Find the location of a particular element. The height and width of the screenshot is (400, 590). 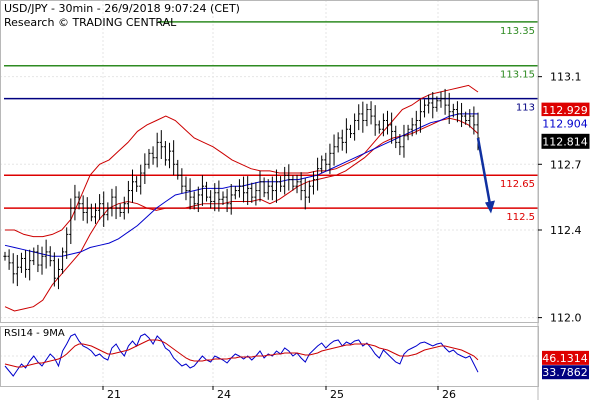

level-label-pivot: 113 is located at coordinates (525, 108).